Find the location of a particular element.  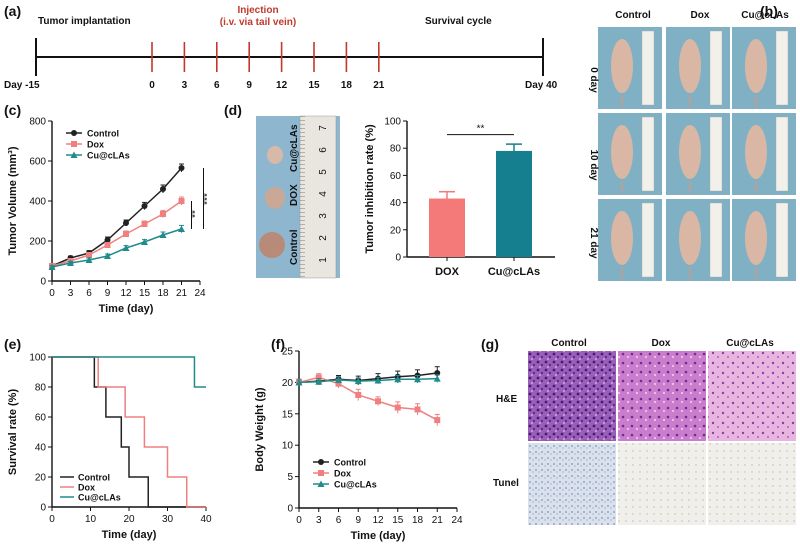

x-tick-label: 24 is located at coordinates (200, 293).